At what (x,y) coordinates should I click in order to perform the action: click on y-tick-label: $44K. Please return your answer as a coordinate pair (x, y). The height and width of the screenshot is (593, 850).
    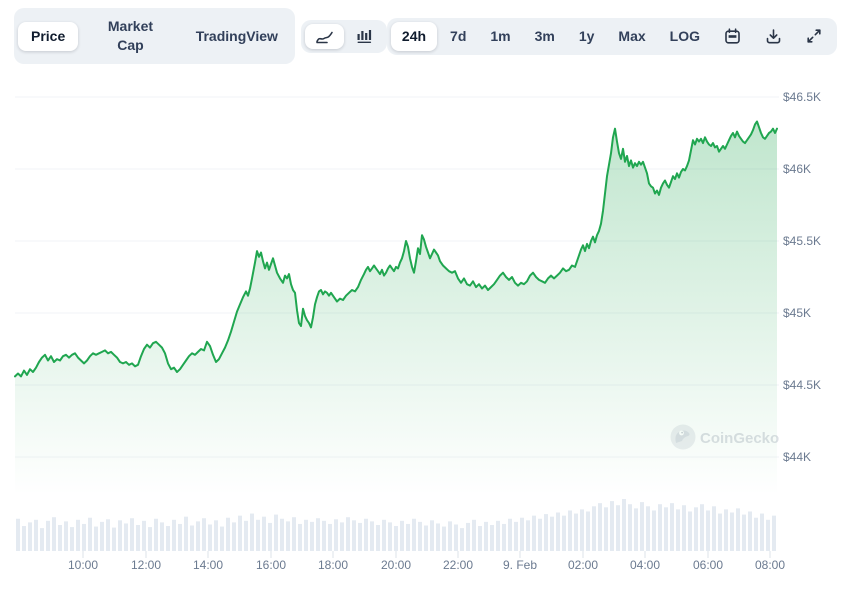
    Looking at the image, I should click on (797, 457).